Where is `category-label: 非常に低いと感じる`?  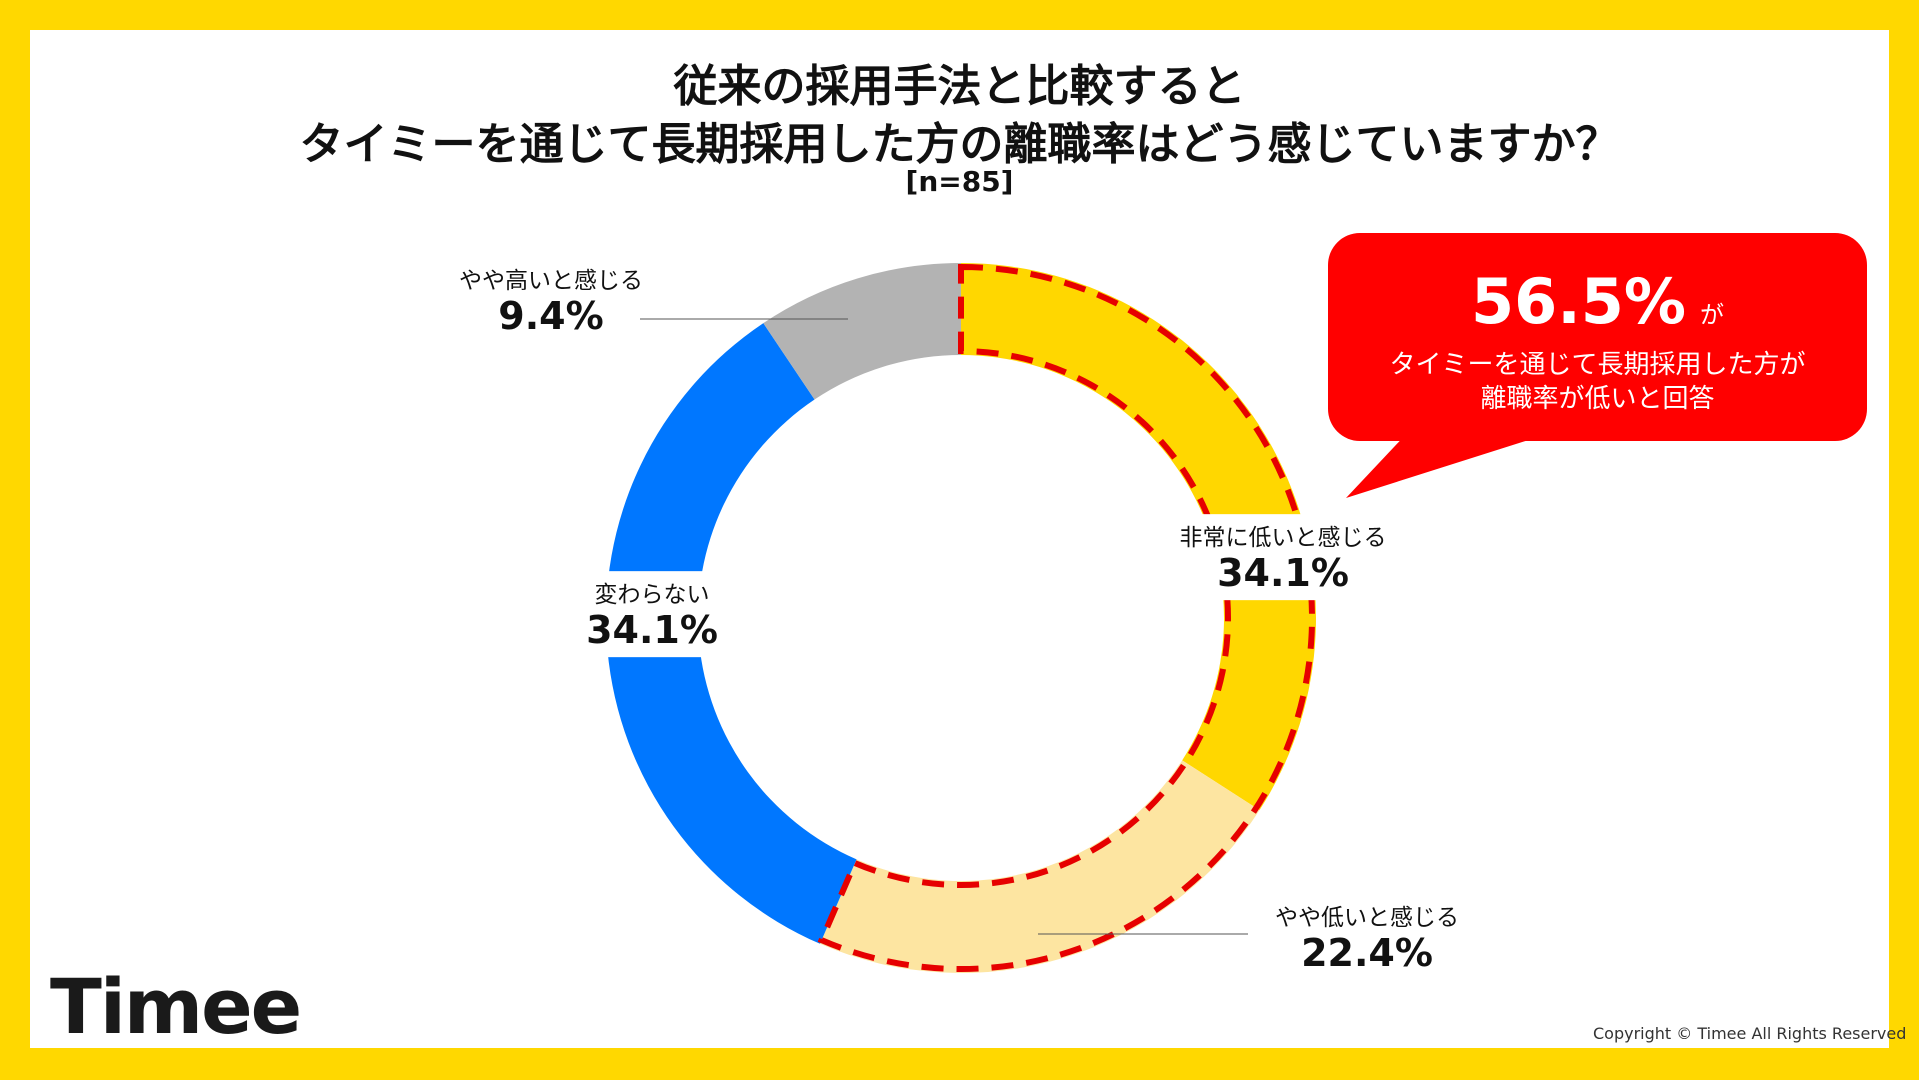
category-label: 非常に低いと感じる is located at coordinates (1283, 538).